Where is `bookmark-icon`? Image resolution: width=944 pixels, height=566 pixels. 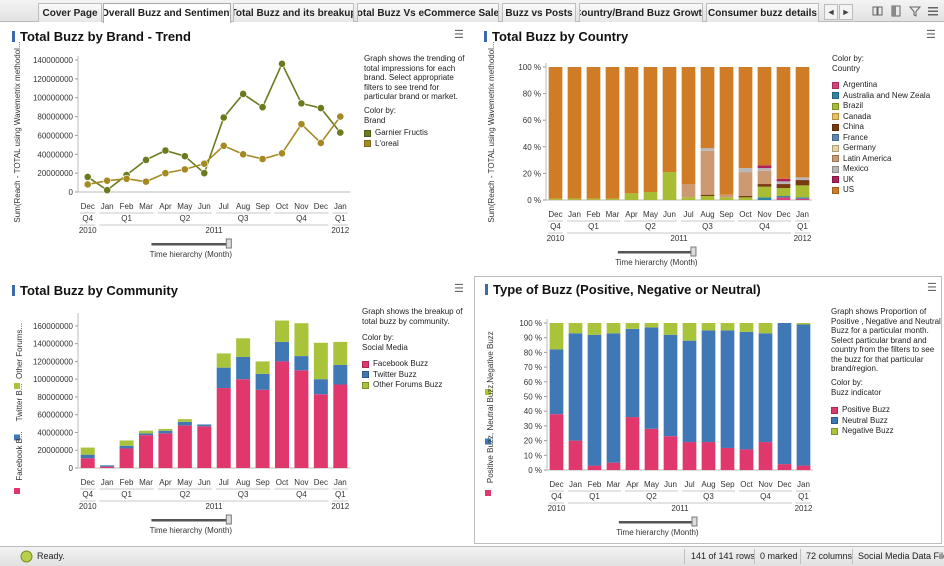 bookmark-icon is located at coordinates (878, 11).